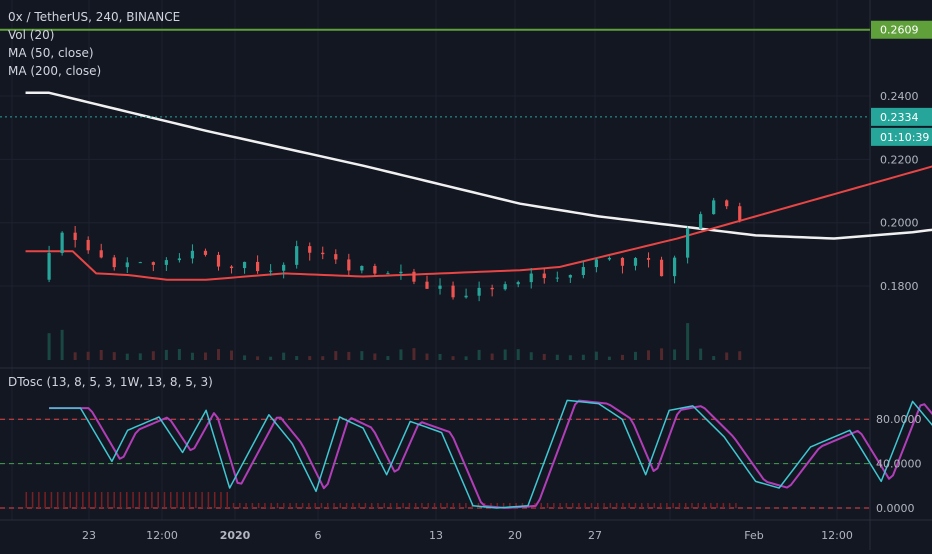  What do you see at coordinates (436, 535) in the screenshot?
I see `time-tick-label: 13` at bounding box center [436, 535].